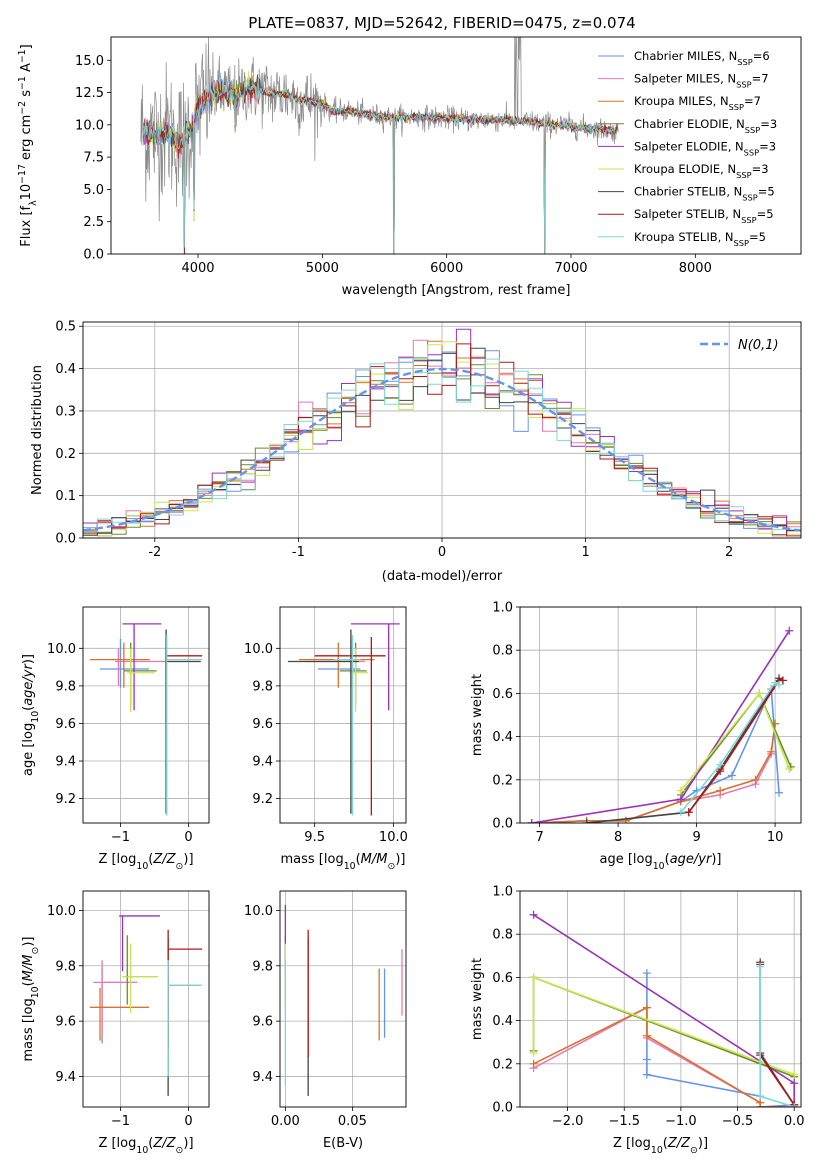 The height and width of the screenshot is (1170, 819). Describe the element at coordinates (688, 192) in the screenshot. I see `label-part: Chabrier STELIB, N` at that location.